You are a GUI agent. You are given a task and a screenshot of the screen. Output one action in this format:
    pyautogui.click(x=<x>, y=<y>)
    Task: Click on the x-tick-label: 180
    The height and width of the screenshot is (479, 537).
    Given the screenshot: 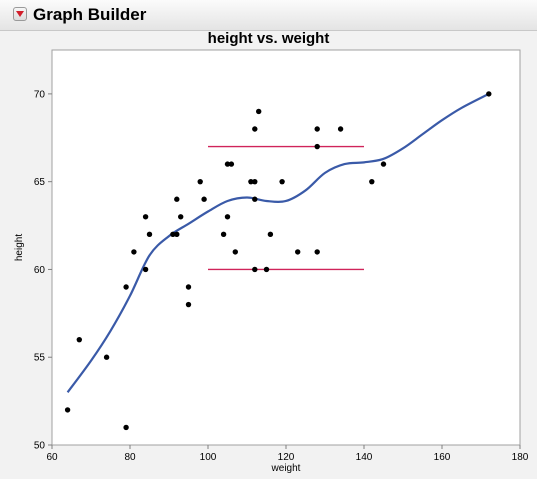 What is the action you would take?
    pyautogui.click(x=520, y=457)
    